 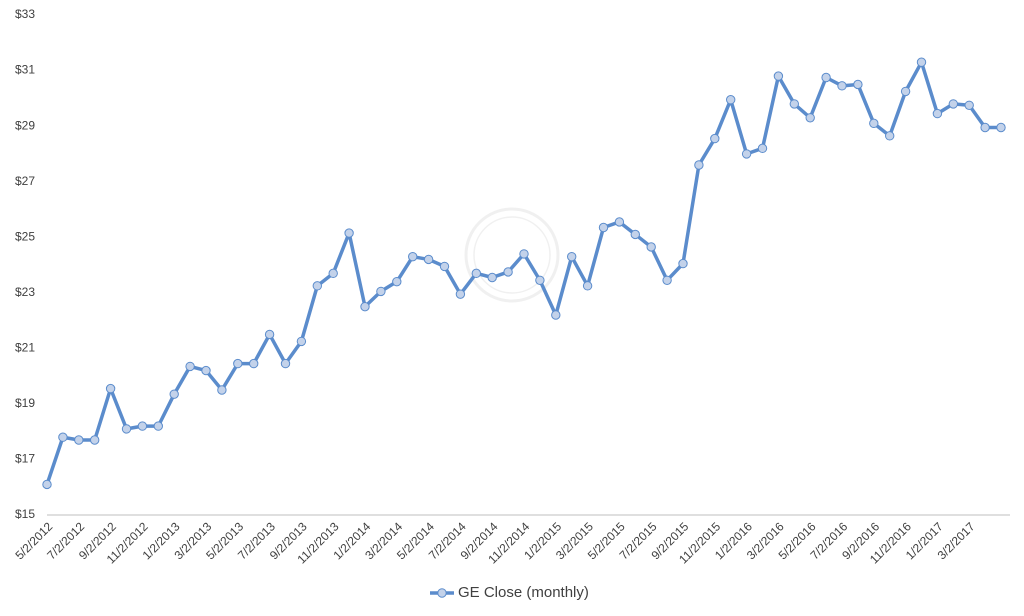 What do you see at coordinates (512, 255) in the screenshot?
I see `watermark` at bounding box center [512, 255].